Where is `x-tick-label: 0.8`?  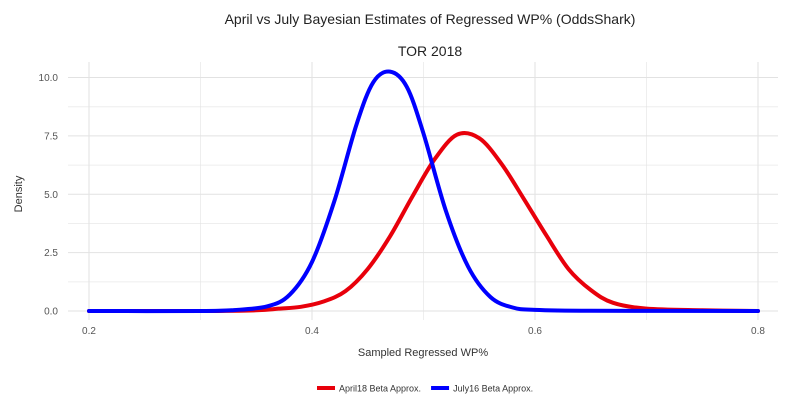 x-tick-label: 0.8 is located at coordinates (758, 331).